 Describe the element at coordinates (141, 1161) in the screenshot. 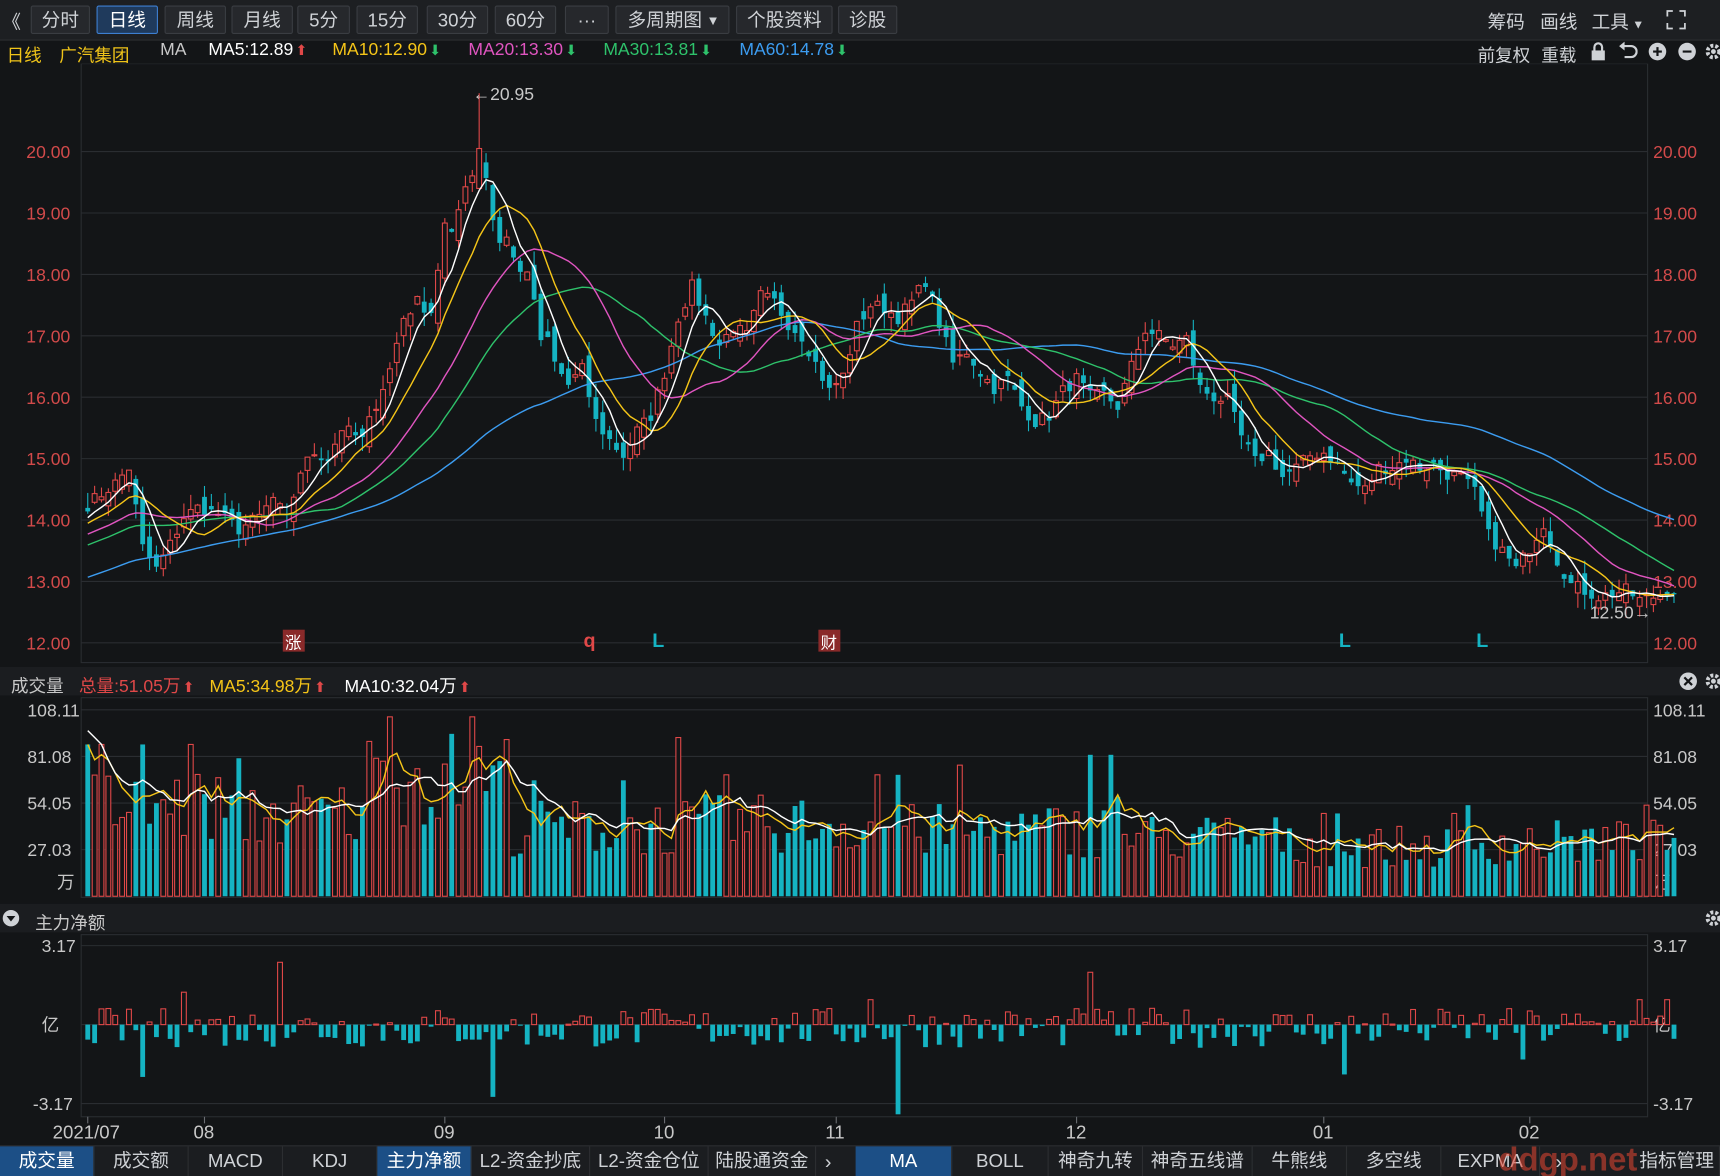

I see `indicator-tab: 成交额` at that location.